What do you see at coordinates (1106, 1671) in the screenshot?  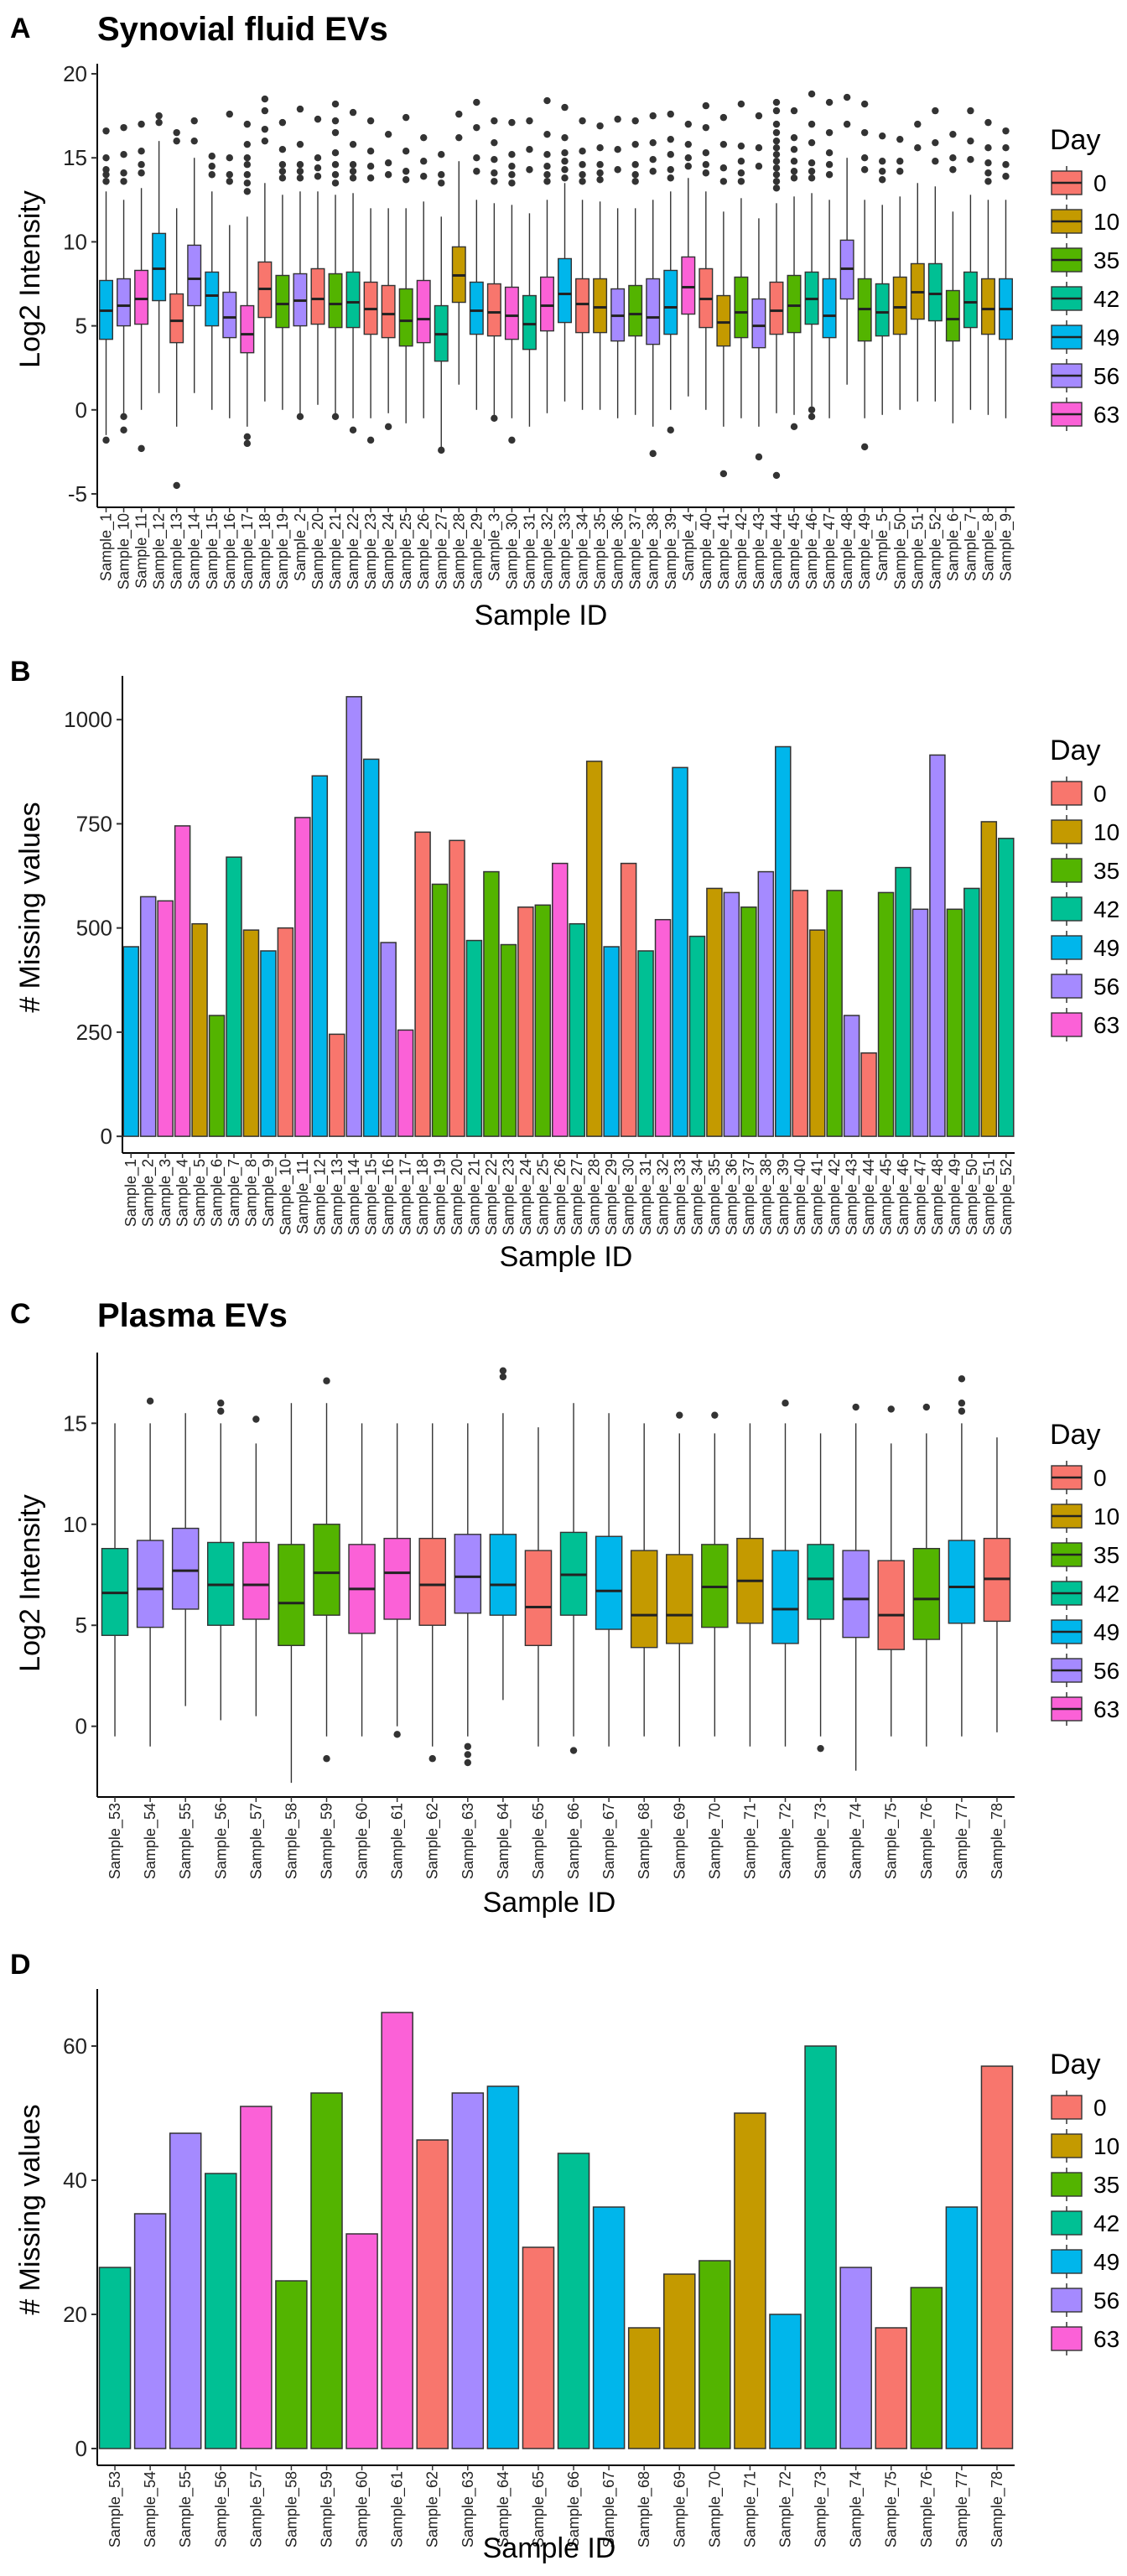 I see `legend-label: 56` at bounding box center [1106, 1671].